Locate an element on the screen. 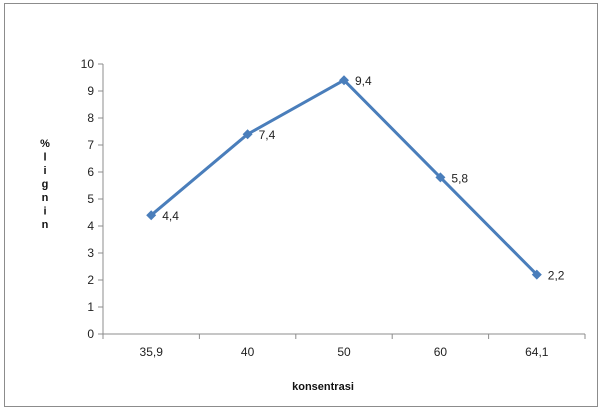  x-tick-label: 64,1 is located at coordinates (537, 352).